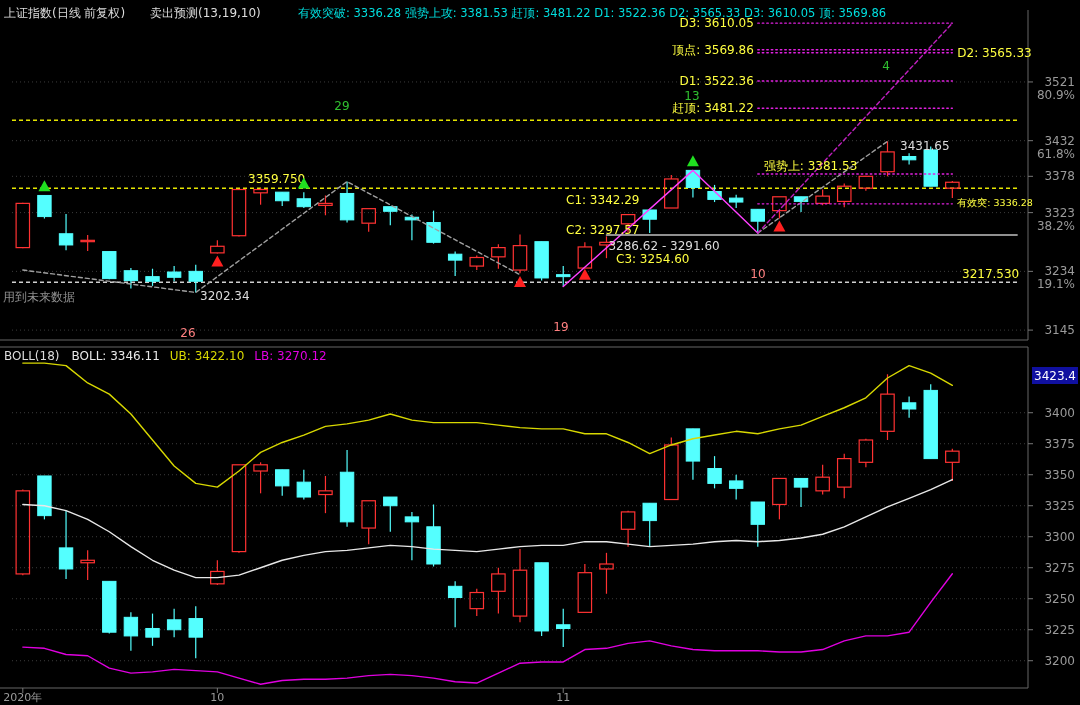 The height and width of the screenshot is (705, 1080). I want to click on text: BOLL: 3346.11, so click(115, 356).